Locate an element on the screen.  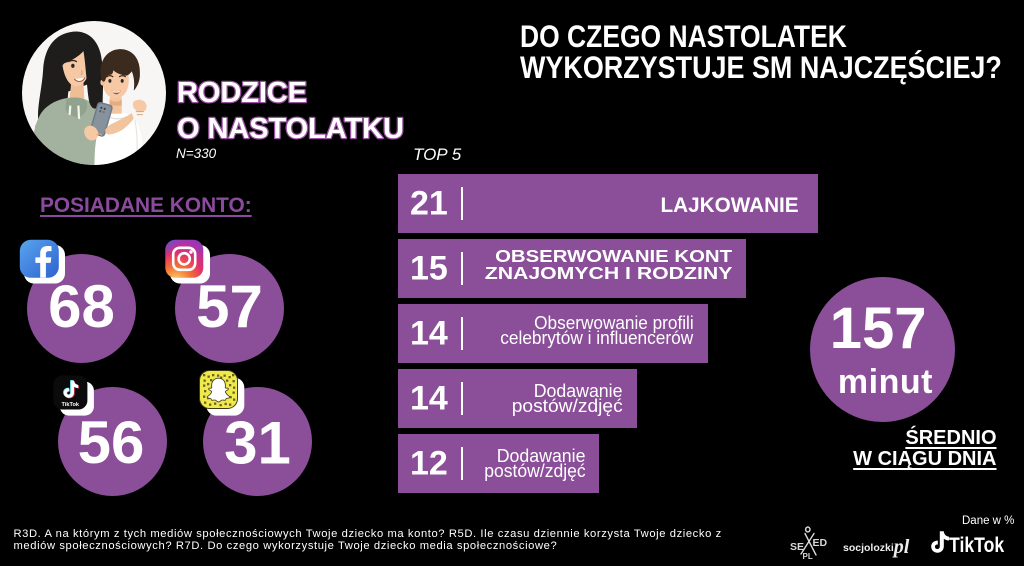
svg-text: SE is located at coordinates (797, 547).